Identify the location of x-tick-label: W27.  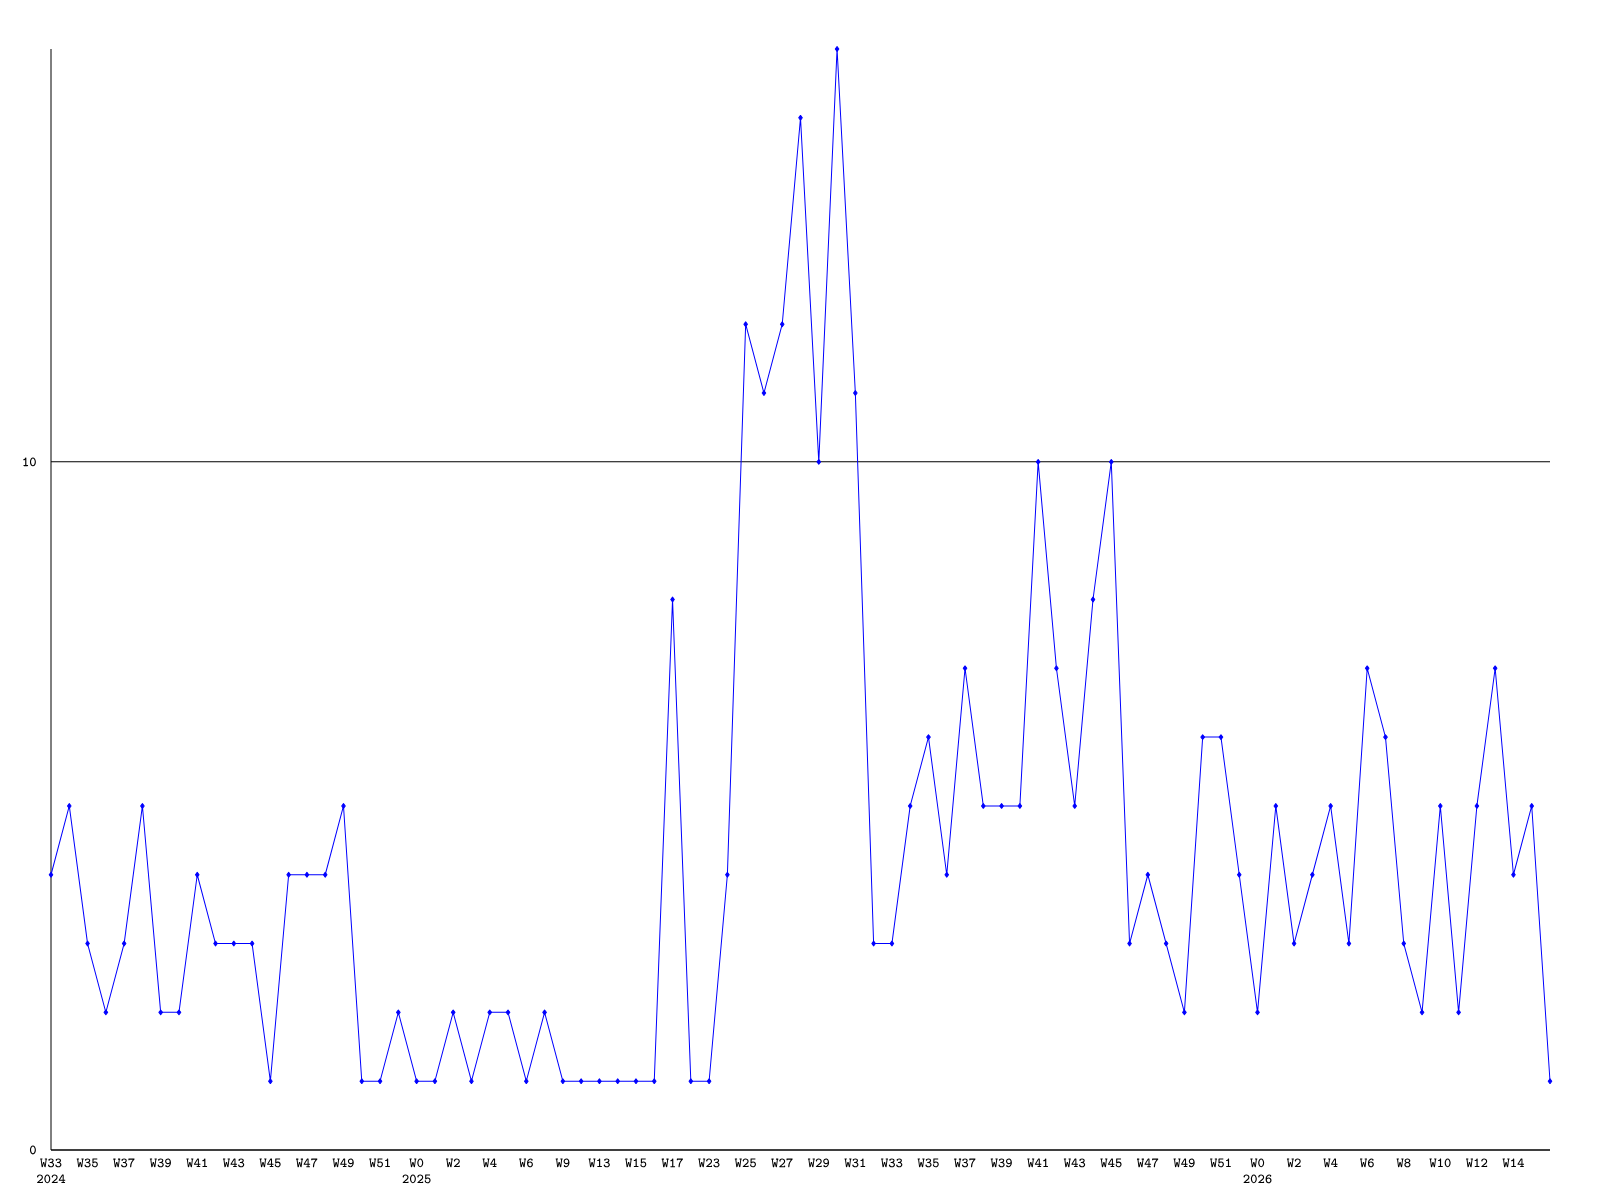
(782, 1163).